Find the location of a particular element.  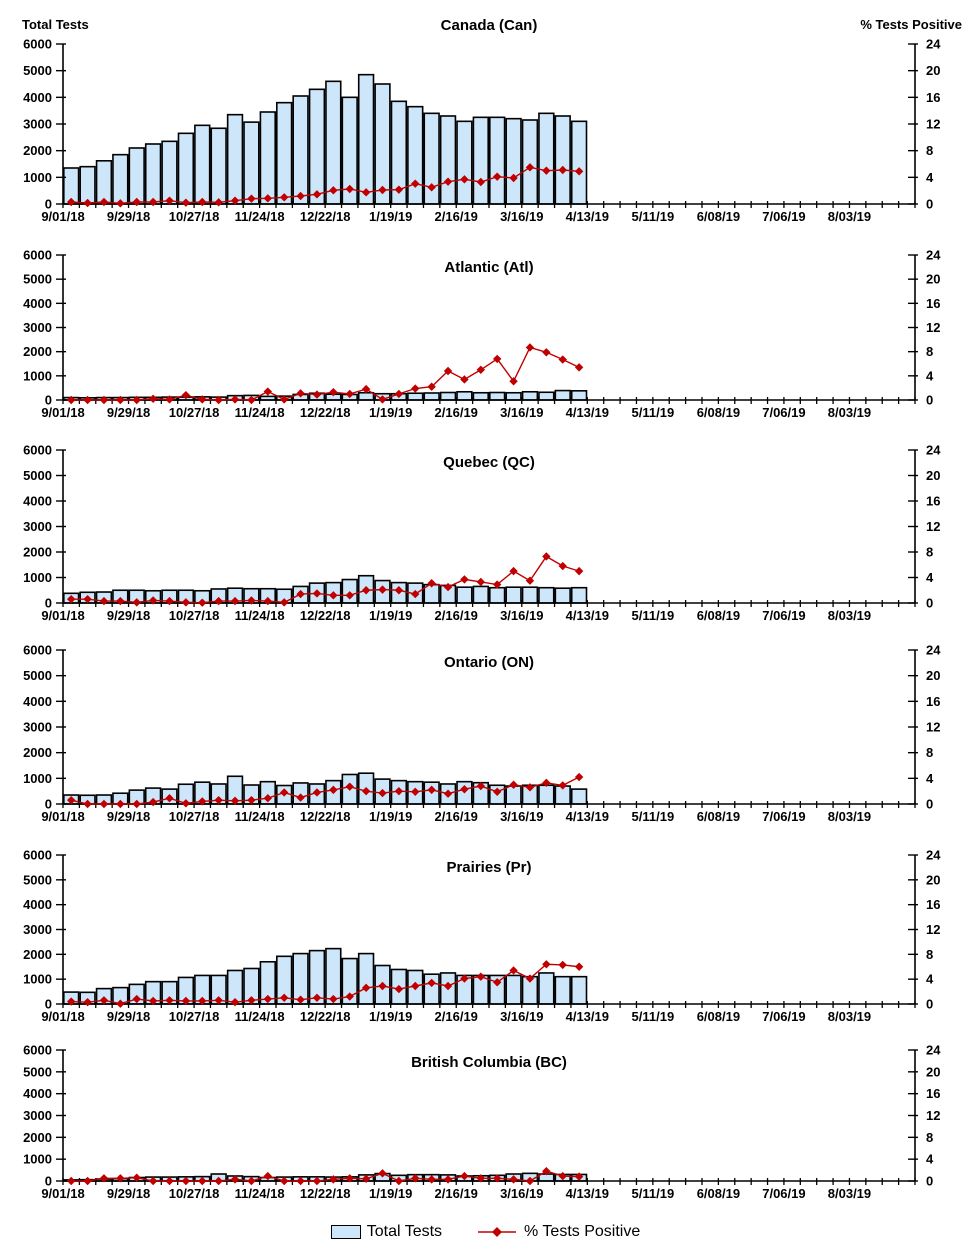

chart-title: Canada (Can) is located at coordinates (489, 25).